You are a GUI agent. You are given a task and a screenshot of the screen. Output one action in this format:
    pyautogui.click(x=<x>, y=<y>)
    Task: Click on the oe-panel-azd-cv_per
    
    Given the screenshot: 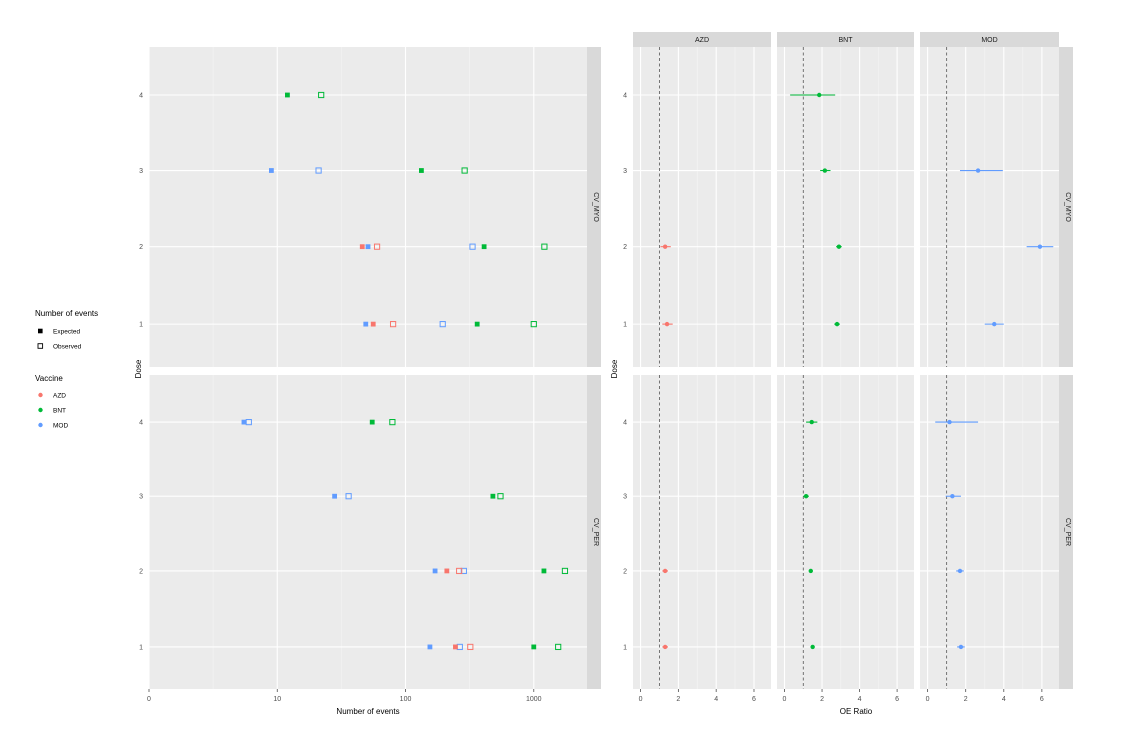 What is the action you would take?
    pyautogui.click(x=702, y=532)
    